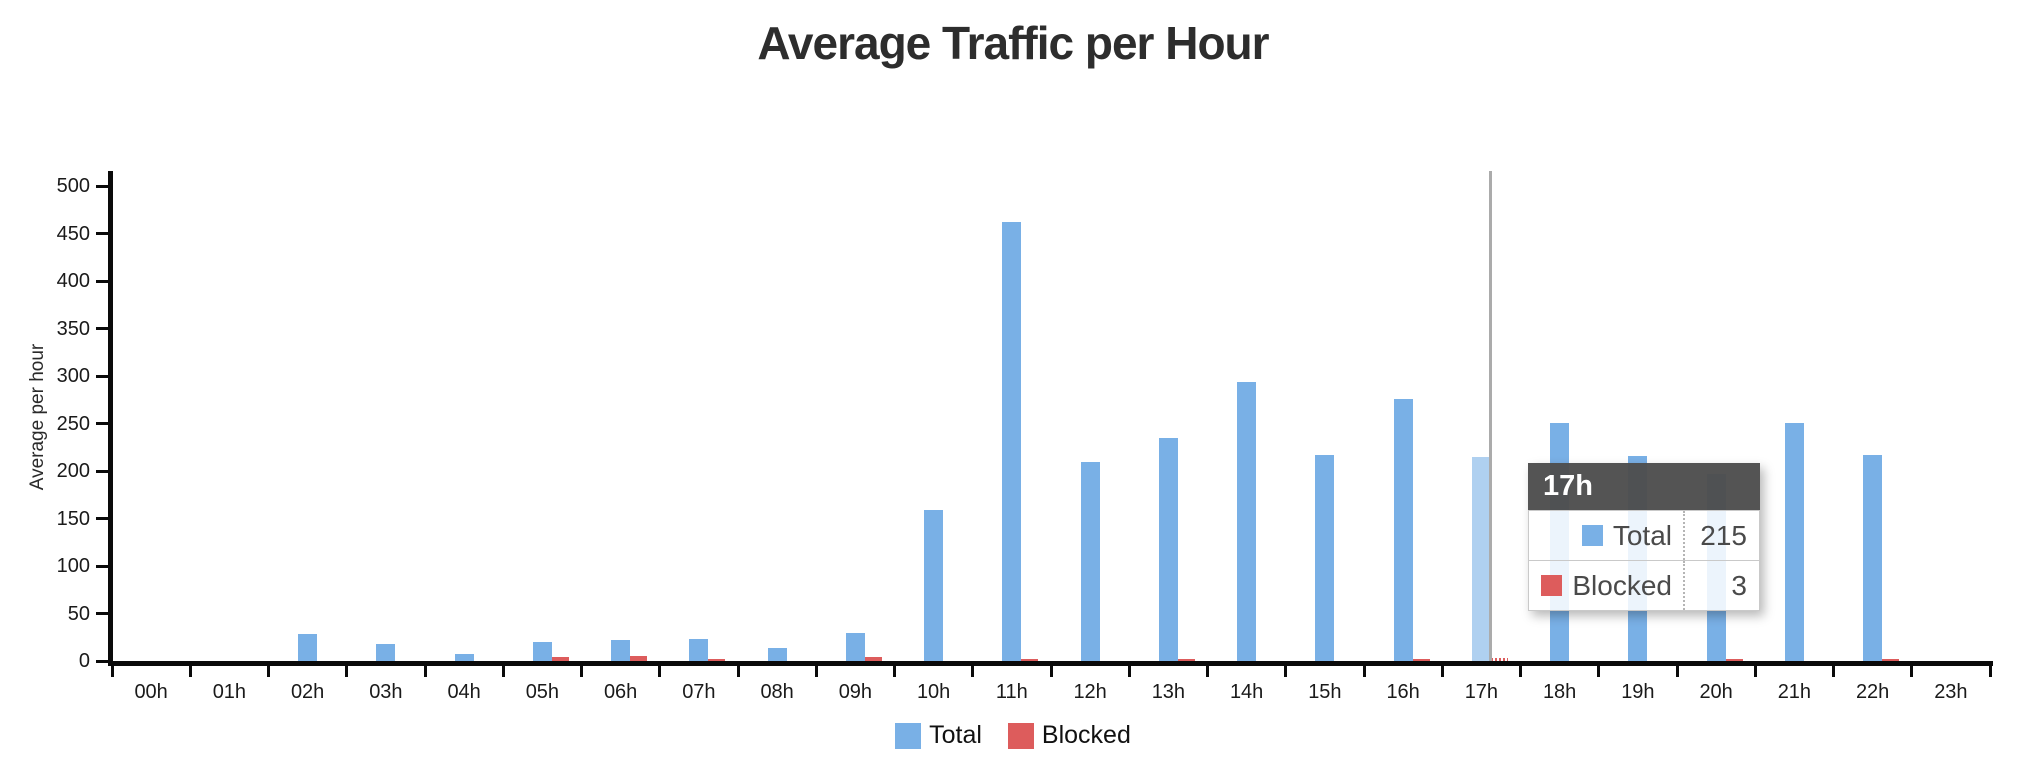 The image size is (2026, 780). I want to click on x-label-11h: 11h, so click(1011, 692).